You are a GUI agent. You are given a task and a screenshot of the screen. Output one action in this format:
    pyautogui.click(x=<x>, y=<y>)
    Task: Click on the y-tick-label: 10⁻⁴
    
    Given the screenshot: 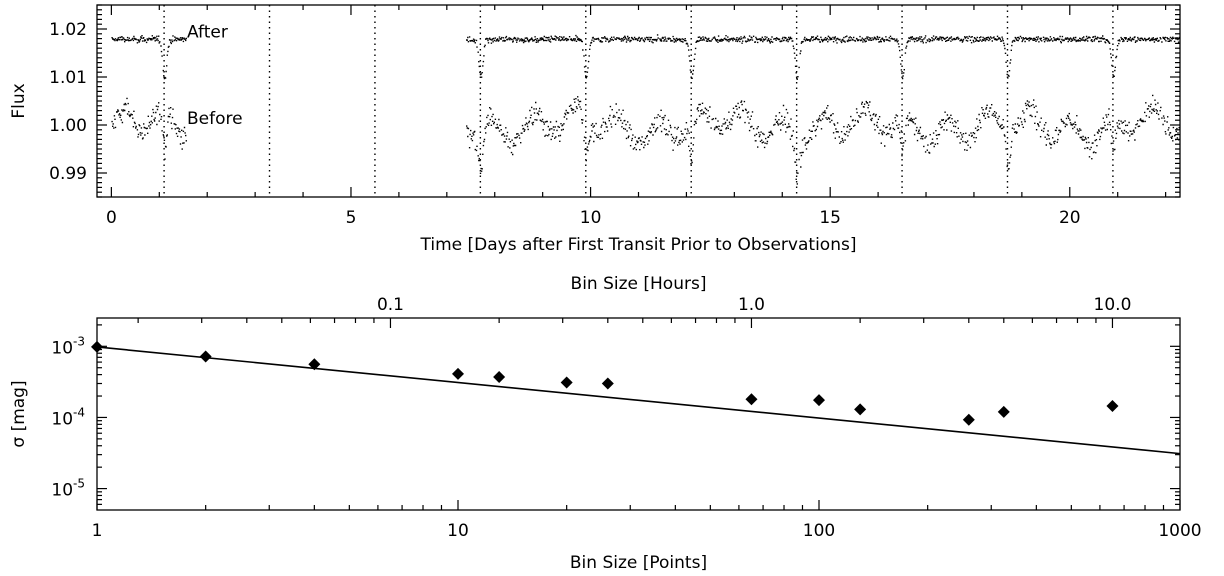 What is the action you would take?
    pyautogui.click(x=68, y=417)
    